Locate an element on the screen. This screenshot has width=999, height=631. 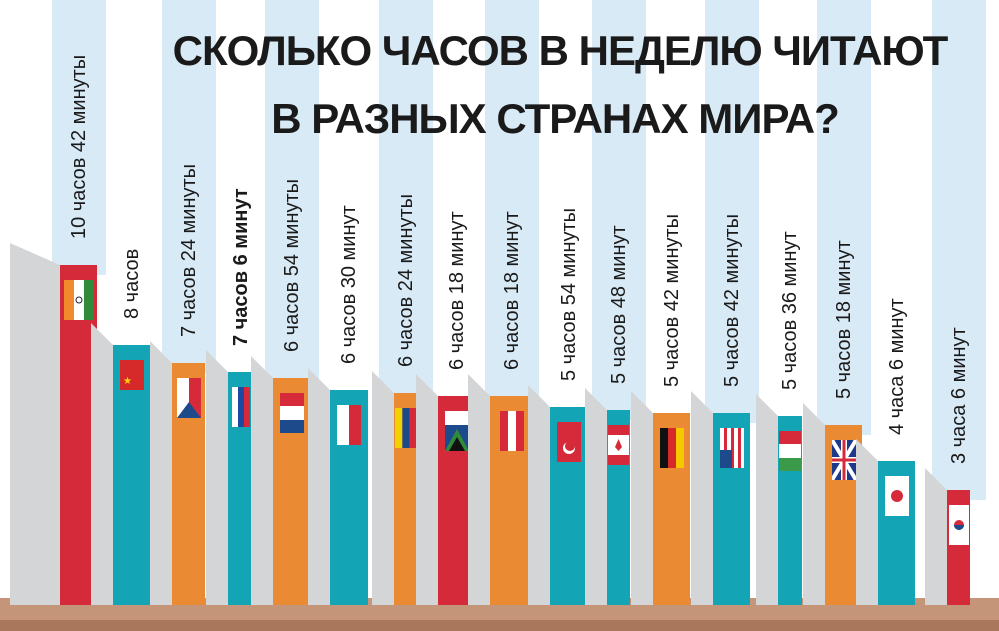
canada-flag-icon is located at coordinates (618, 447).